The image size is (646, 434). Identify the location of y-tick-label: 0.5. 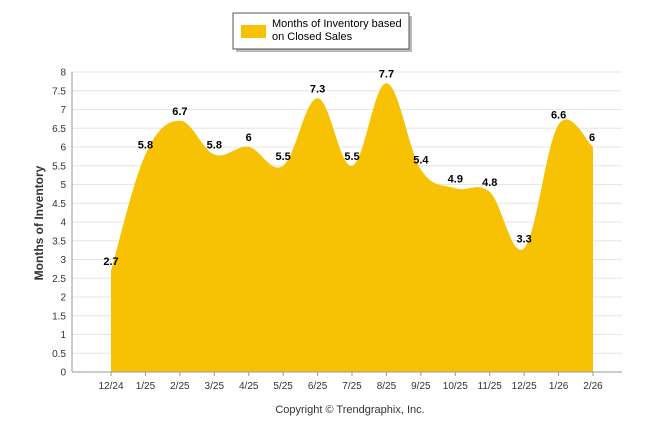
(59, 354).